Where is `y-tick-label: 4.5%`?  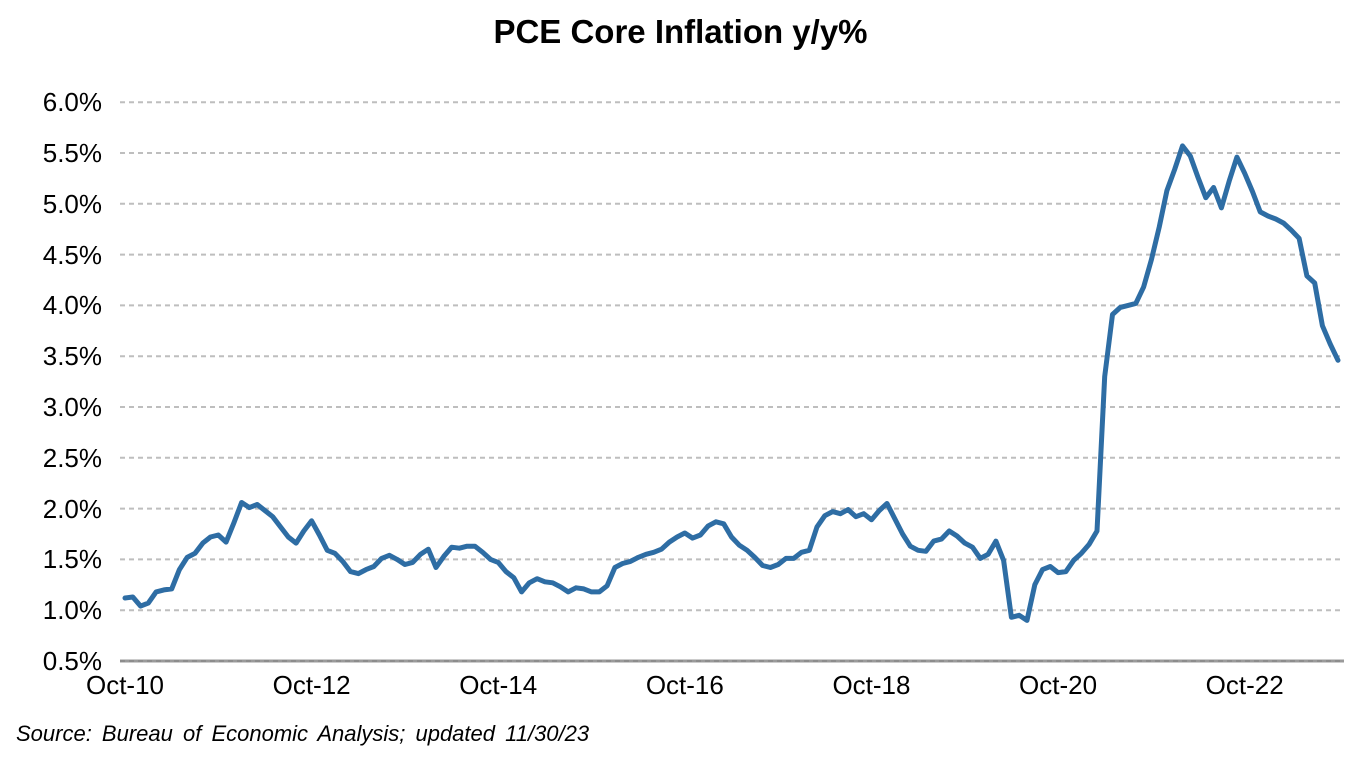
y-tick-label: 4.5% is located at coordinates (72, 254).